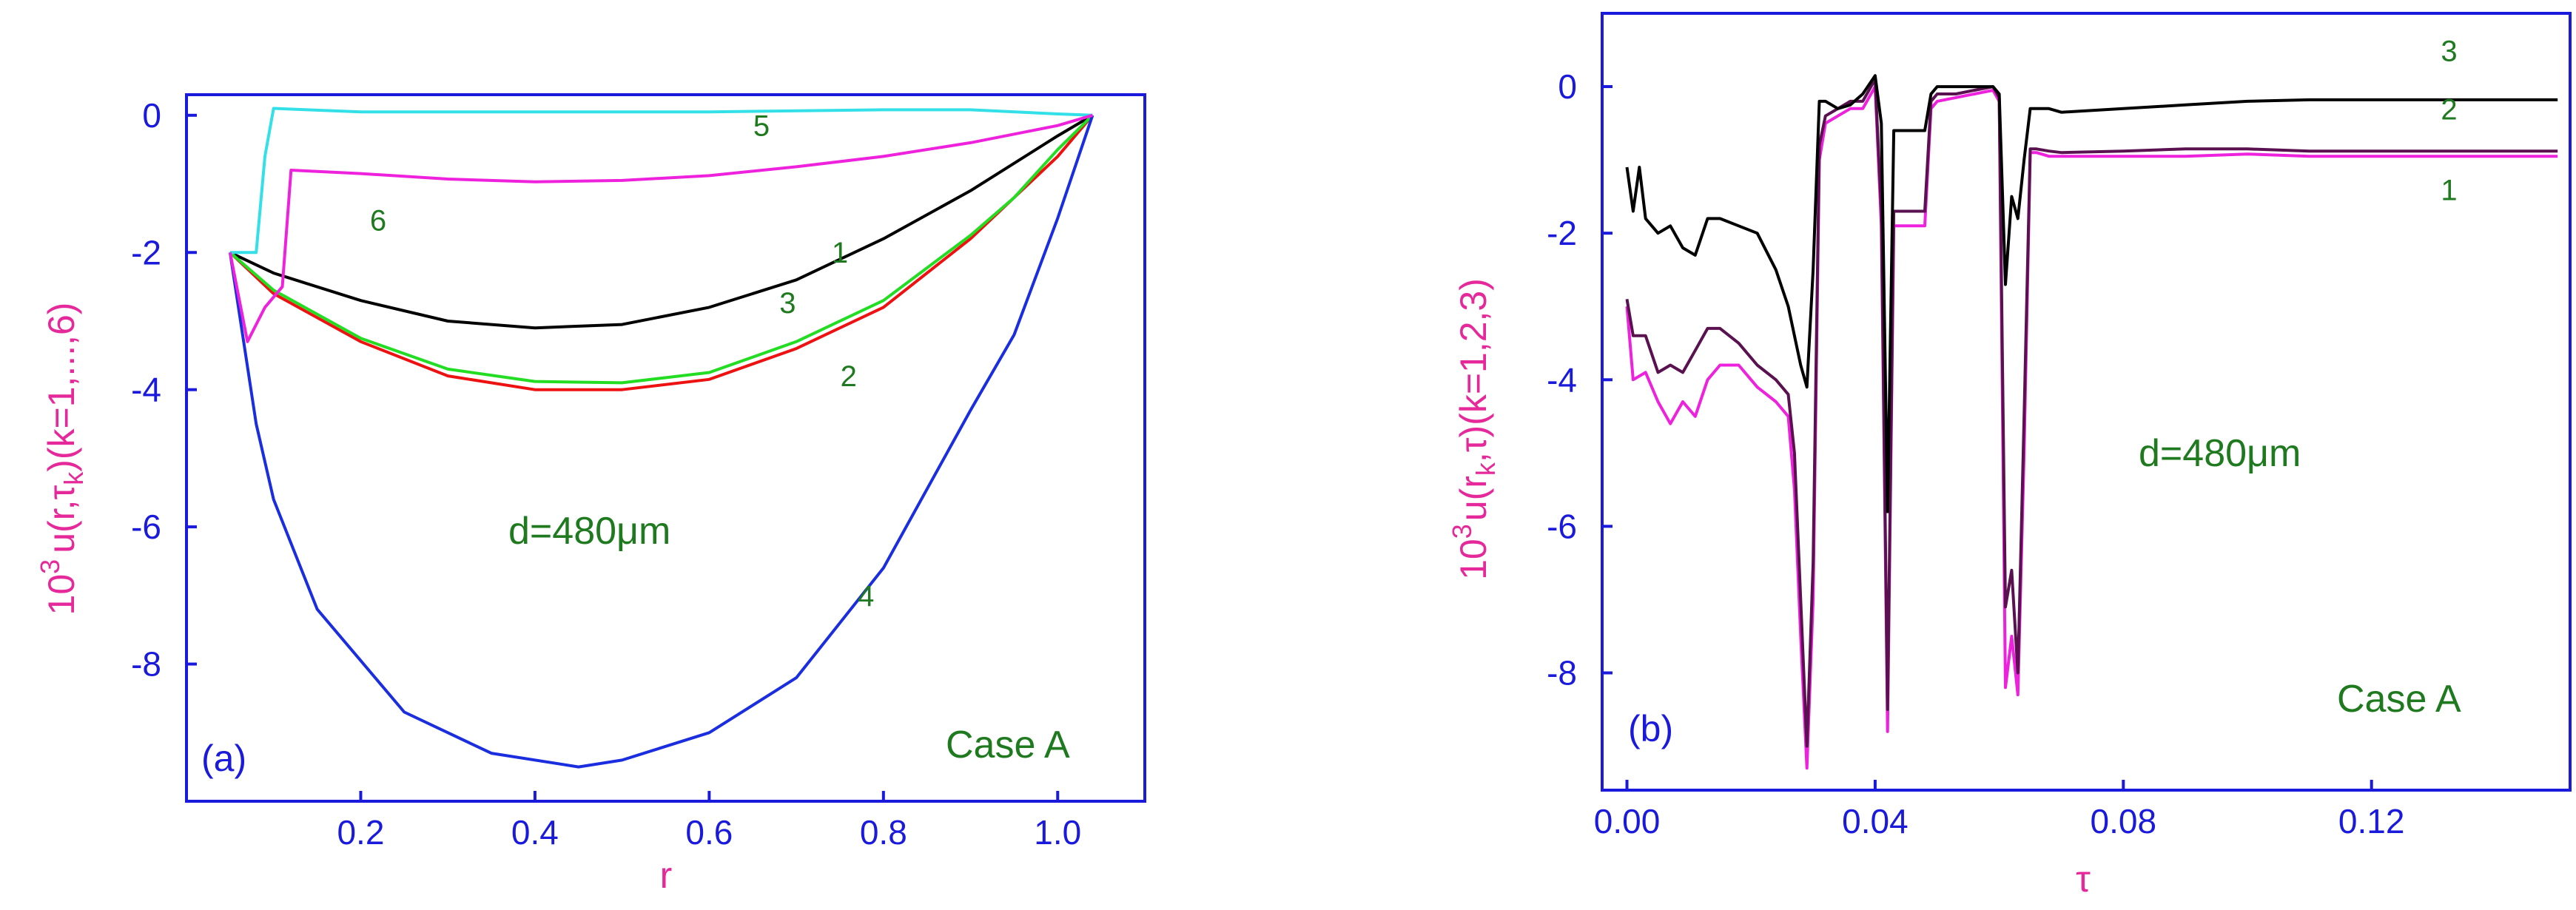 This screenshot has width=2576, height=910. I want to click on panel-a-ytick-label: -6, so click(146, 527).